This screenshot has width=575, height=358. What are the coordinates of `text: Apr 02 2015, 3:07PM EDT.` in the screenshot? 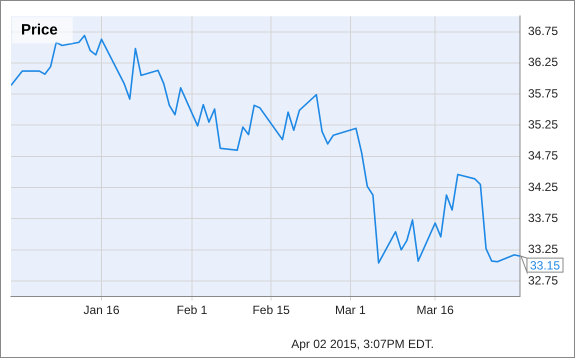 It's located at (362, 344).